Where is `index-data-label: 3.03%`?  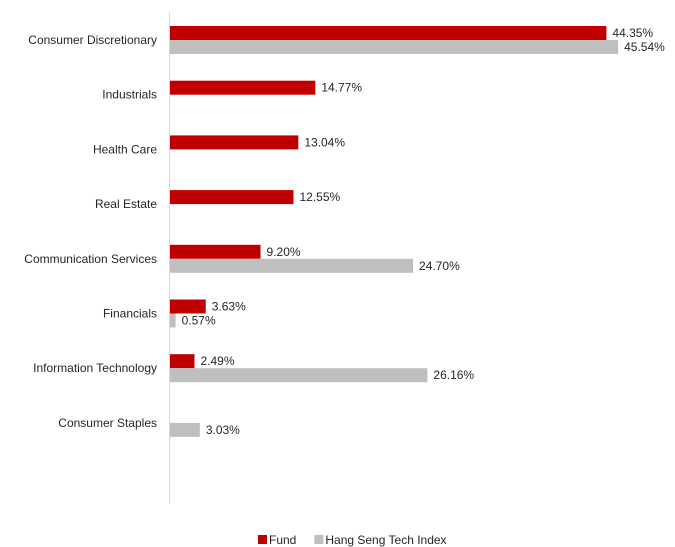
index-data-label: 3.03% is located at coordinates (223, 430).